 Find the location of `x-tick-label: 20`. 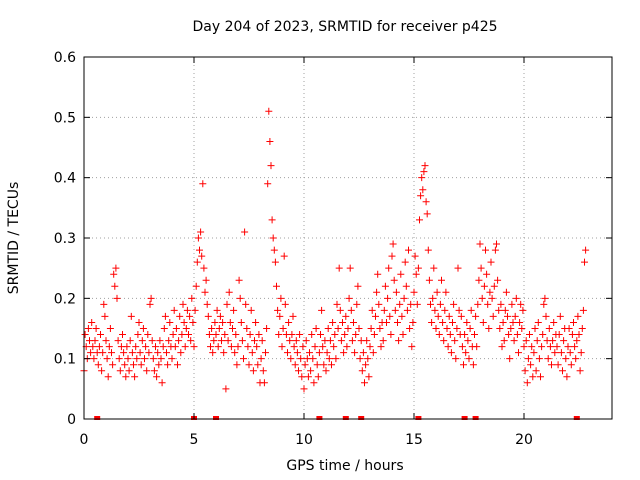

x-tick-label: 20 is located at coordinates (524, 440).